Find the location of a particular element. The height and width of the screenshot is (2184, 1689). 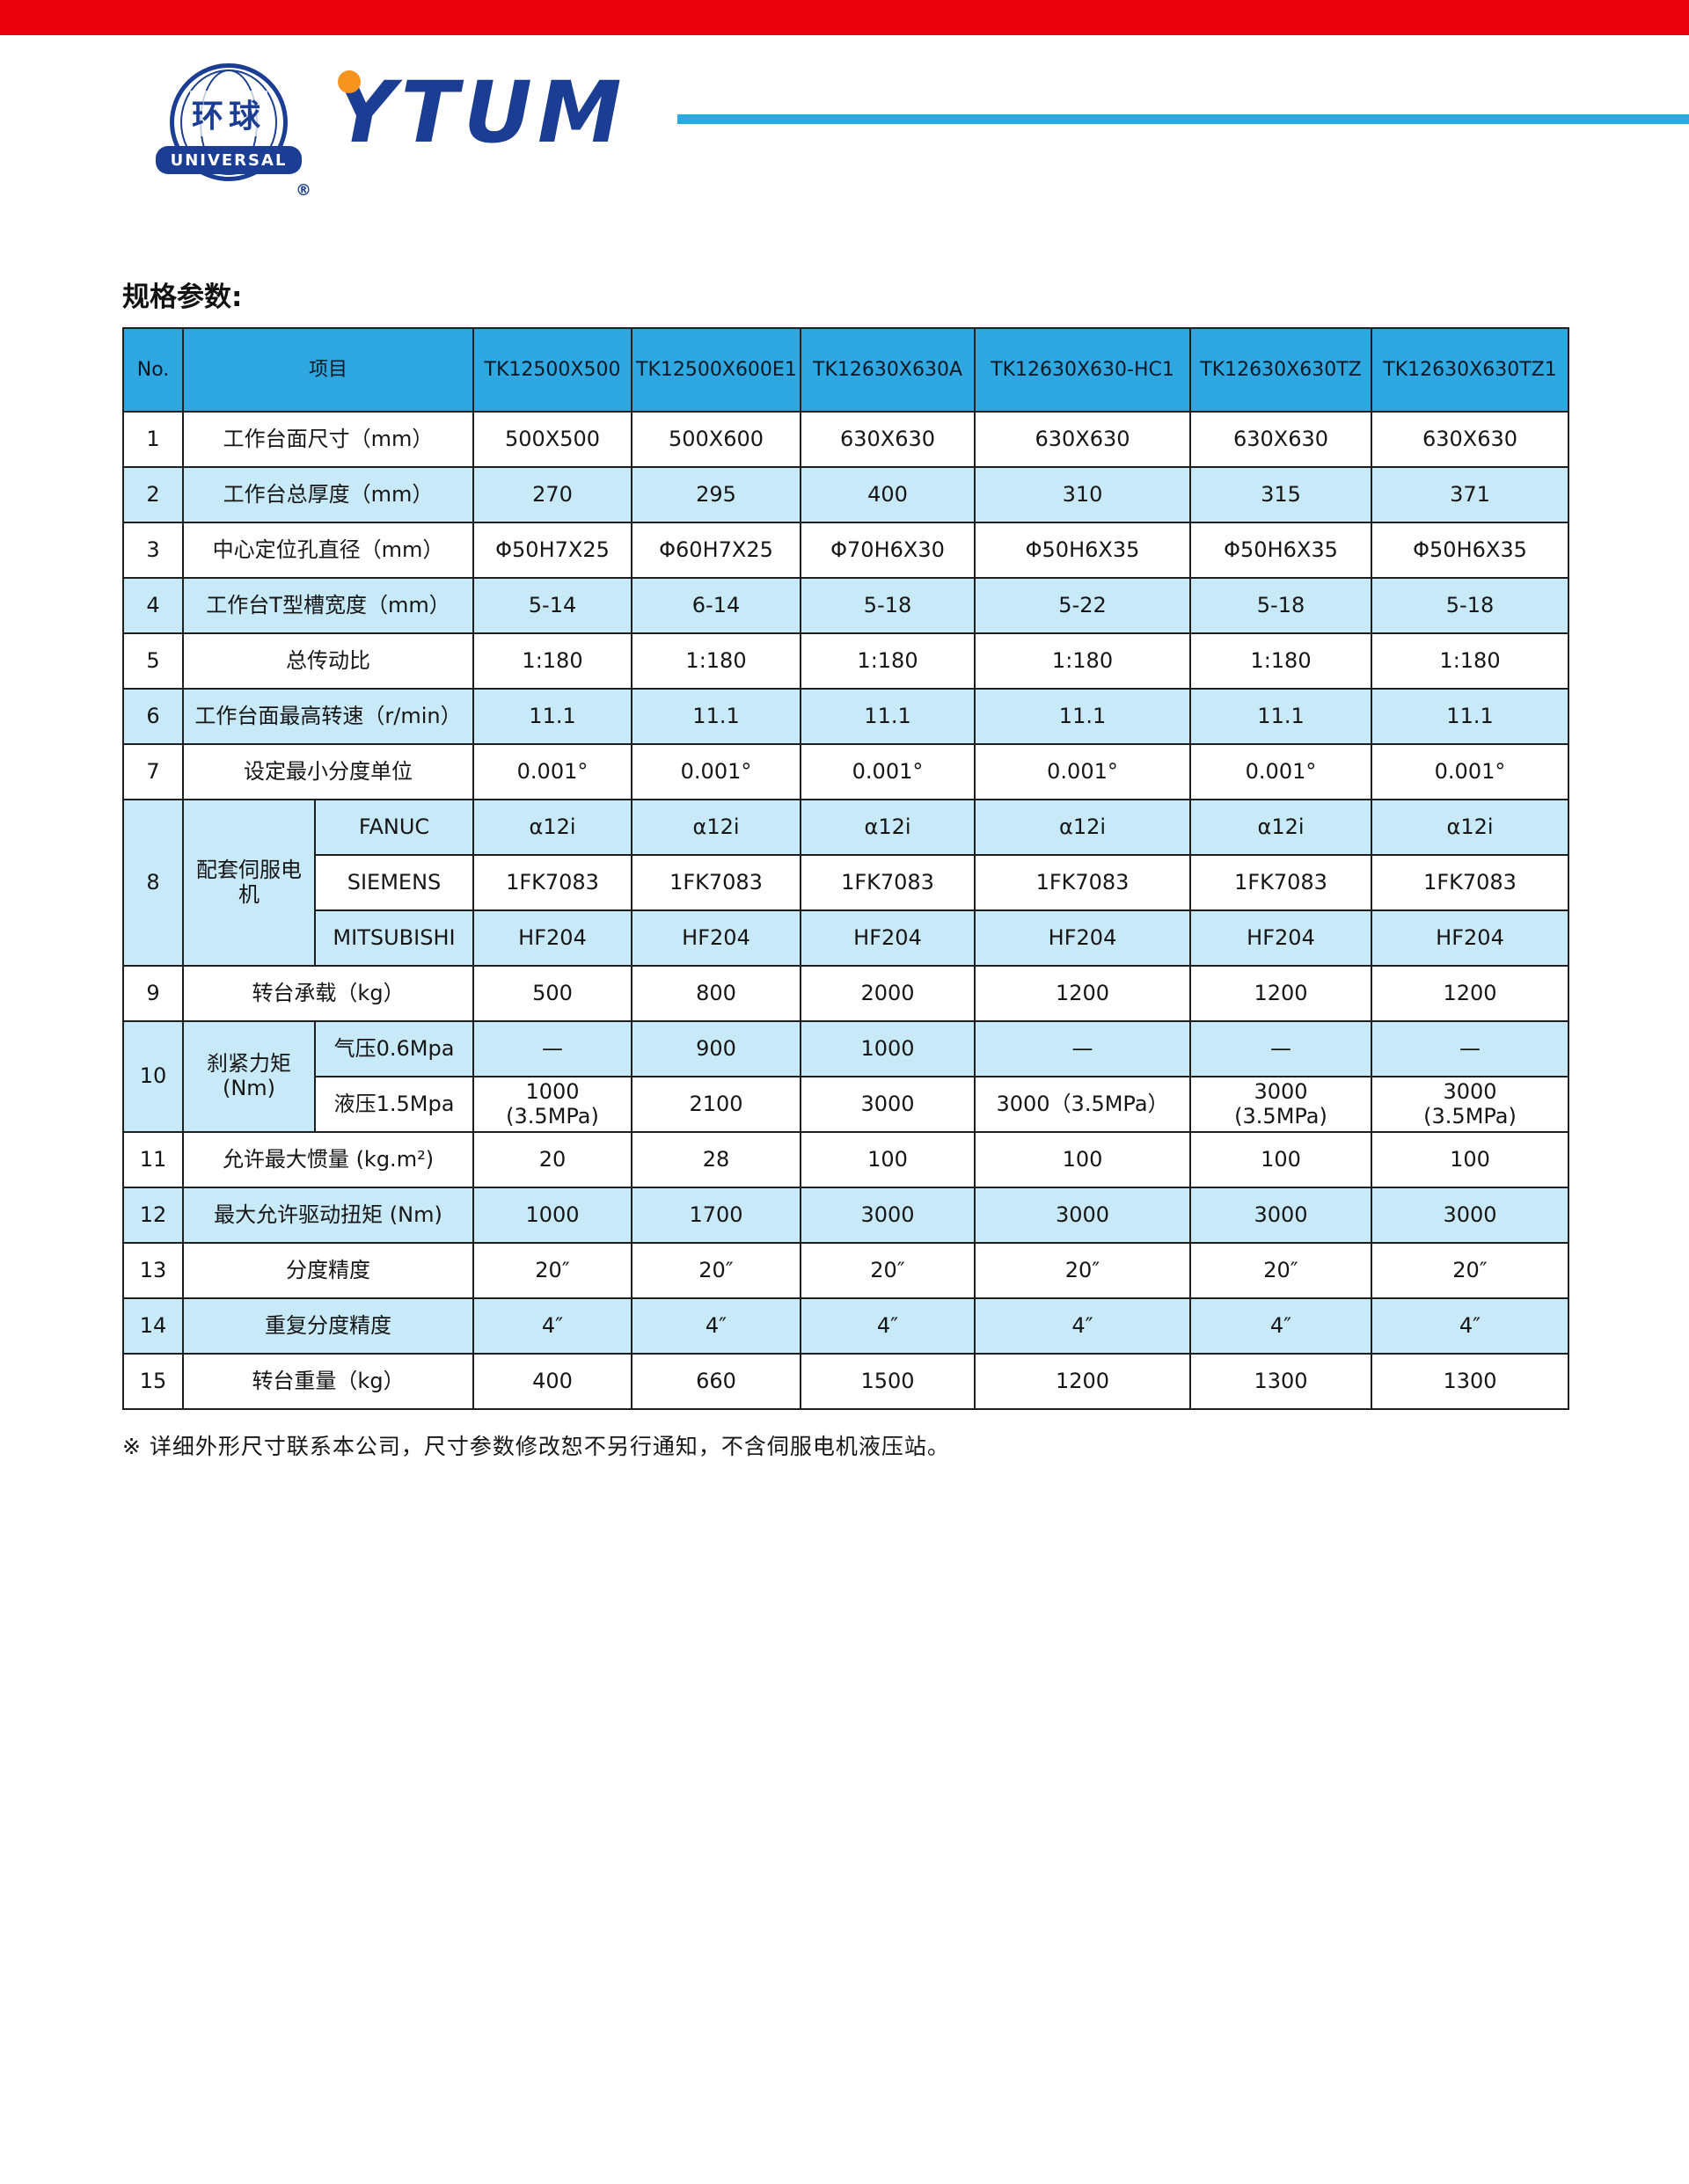

page-title: 规格参数: is located at coordinates (182, 297).